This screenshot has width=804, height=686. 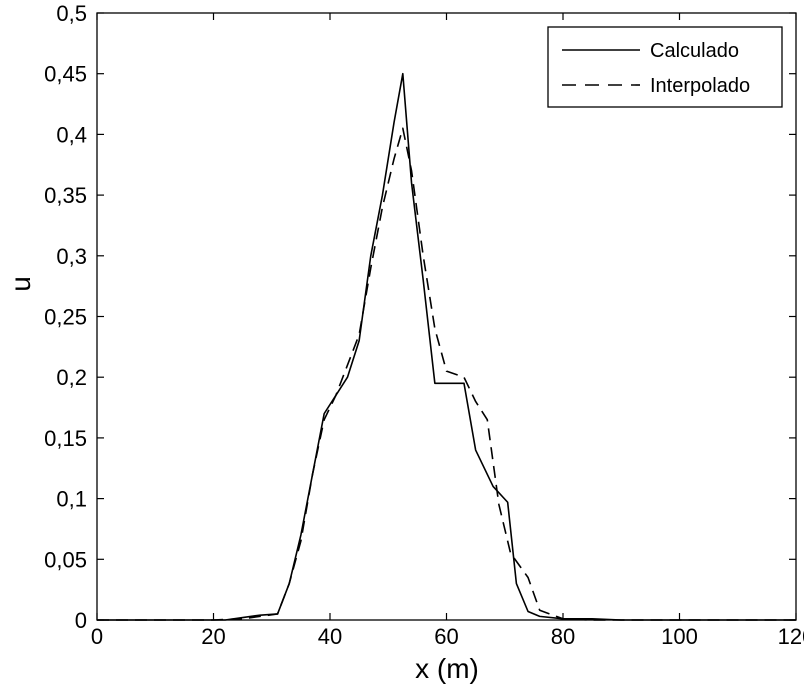 I want to click on legend-label-interpolado: Interpolado, so click(x=700, y=86).